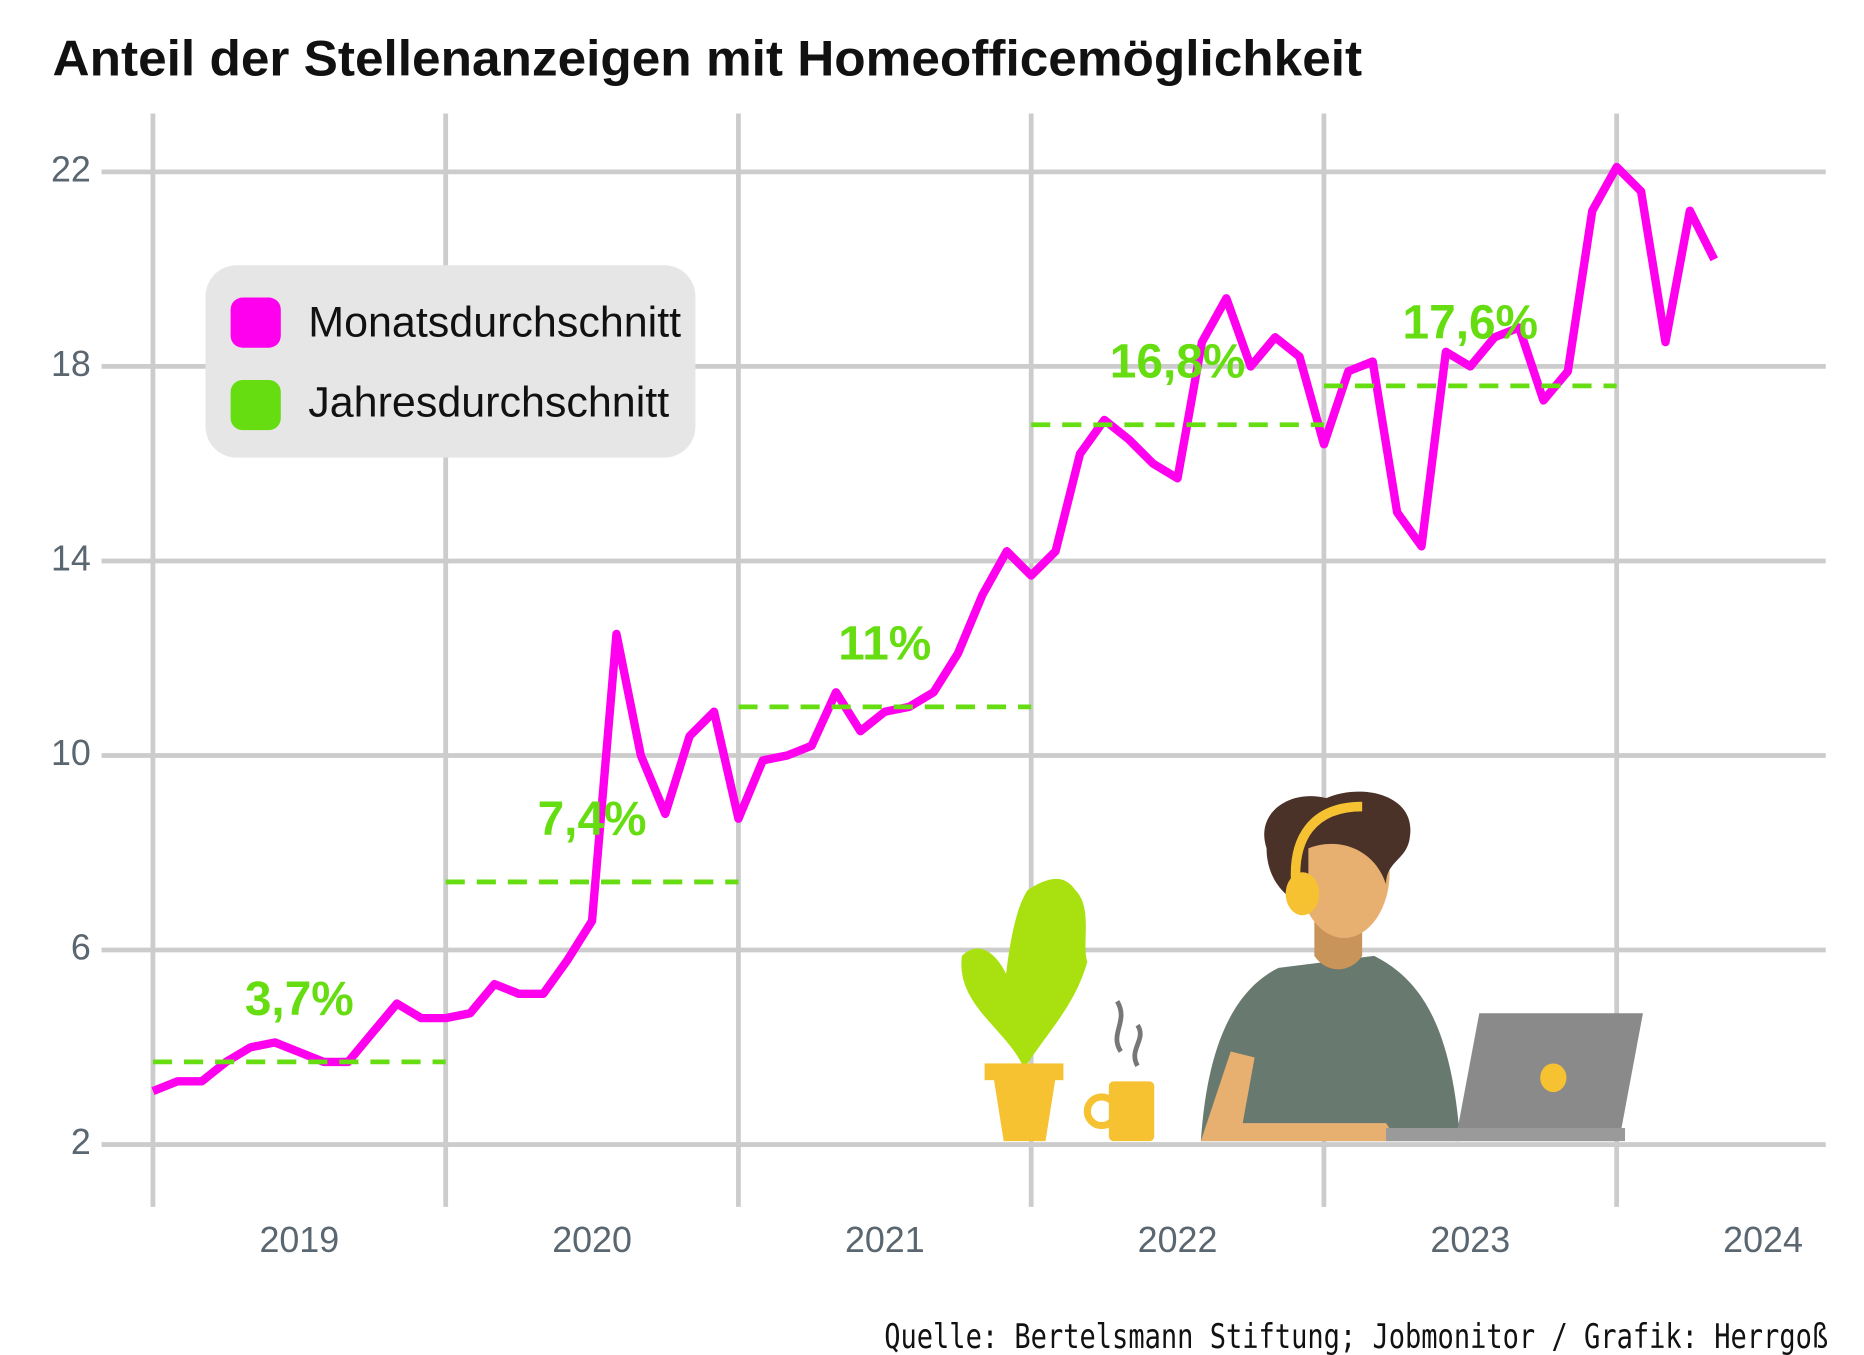  Describe the element at coordinates (71, 169) in the screenshot. I see `y-tick-label: 22` at that location.